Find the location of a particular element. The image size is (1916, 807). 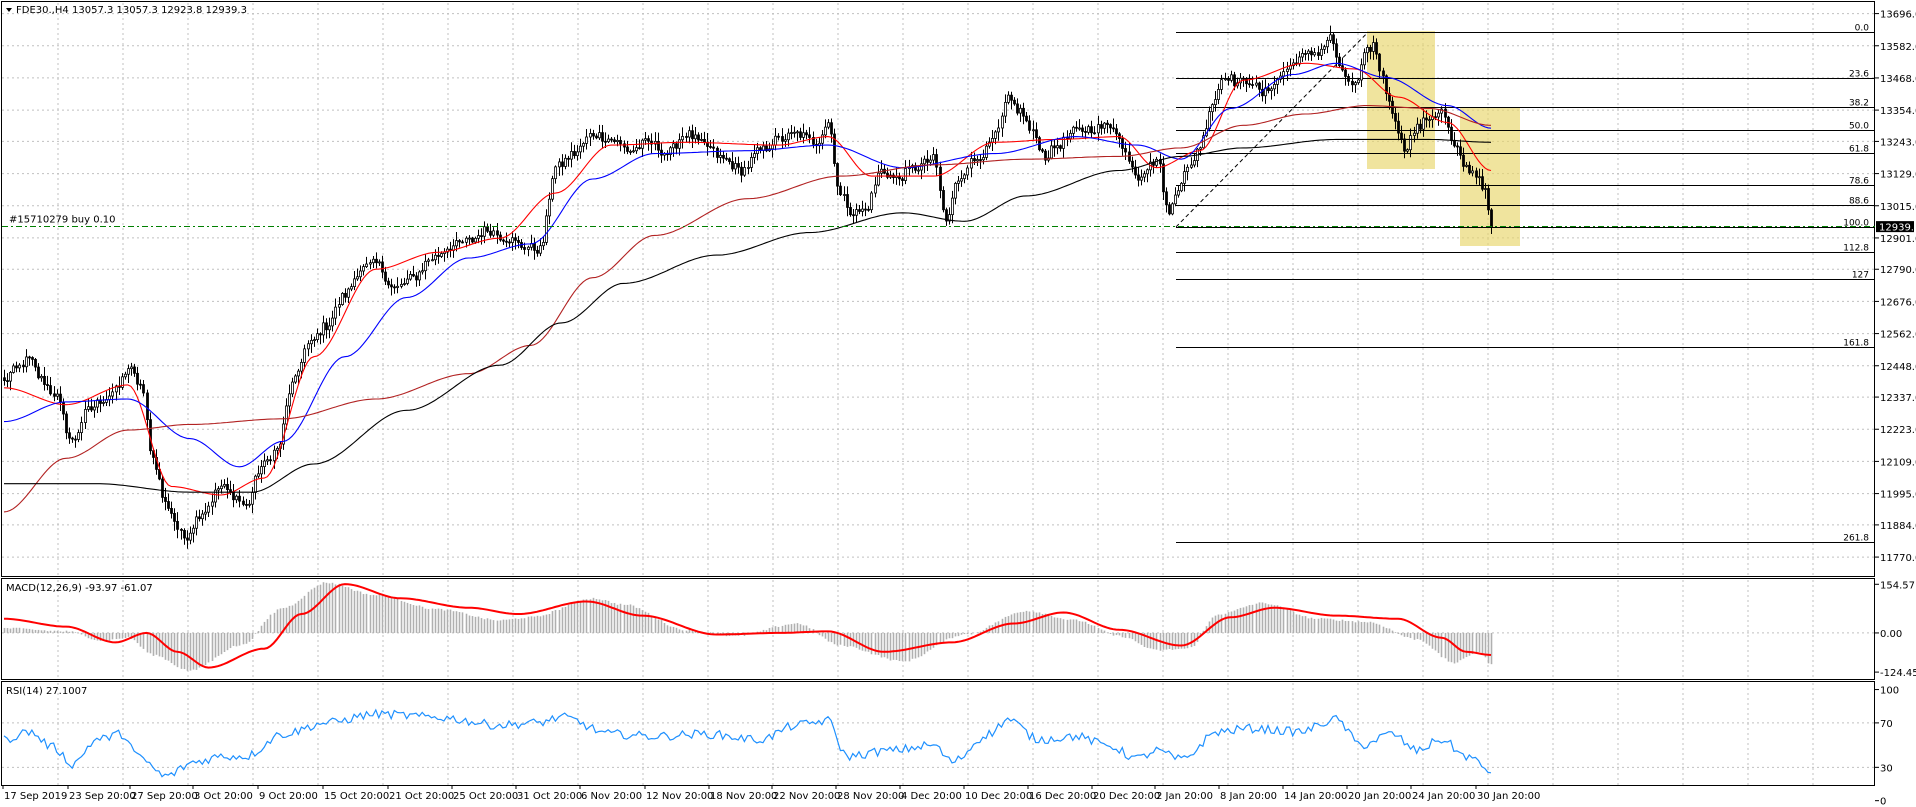

time-axis-label: 6 Nov 20:00 is located at coordinates (611, 796).